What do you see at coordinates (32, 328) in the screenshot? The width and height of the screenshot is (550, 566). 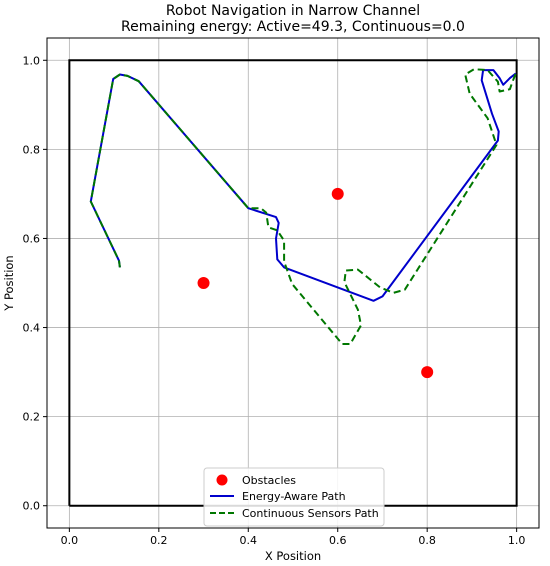 I see `y-tick-label-2: 0.4` at bounding box center [32, 328].